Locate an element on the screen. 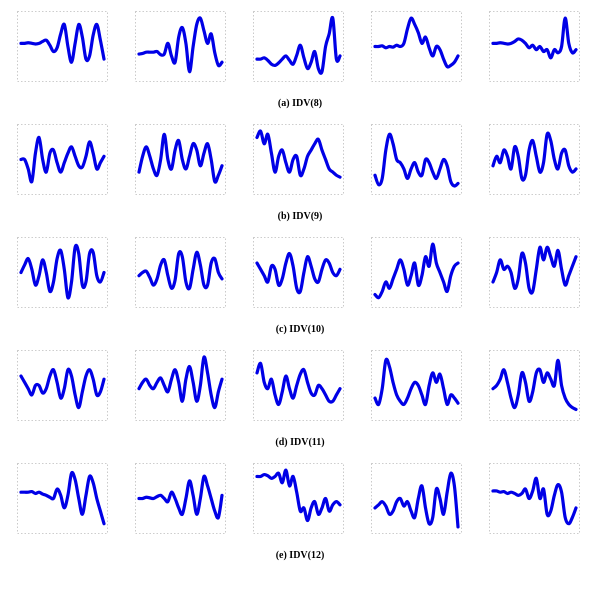 This screenshot has height=589, width=600. row-caption-d: (d) IDV(11) is located at coordinates (300, 442).